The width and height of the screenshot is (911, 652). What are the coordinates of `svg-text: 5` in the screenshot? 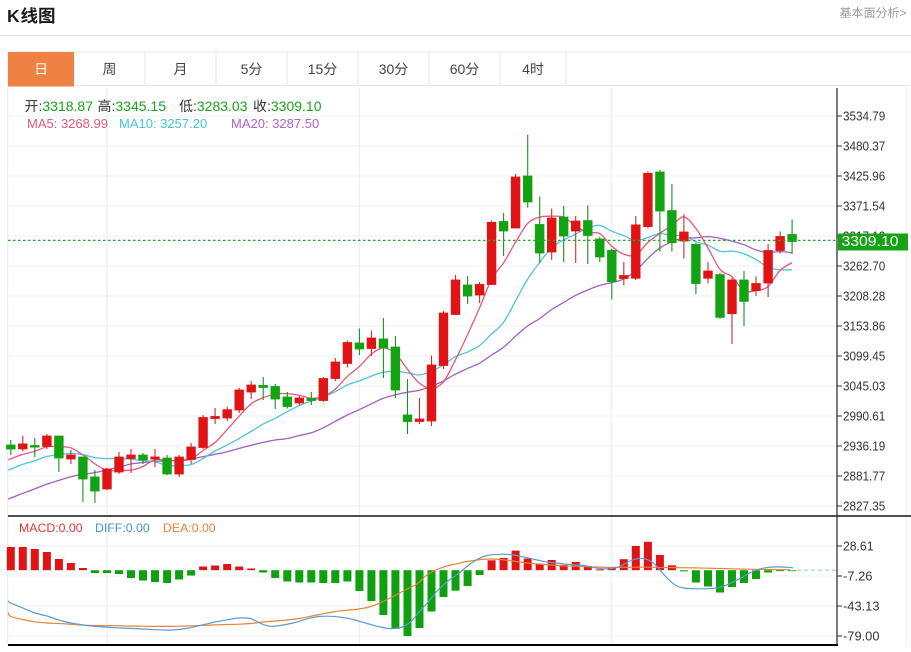 It's located at (245, 69).